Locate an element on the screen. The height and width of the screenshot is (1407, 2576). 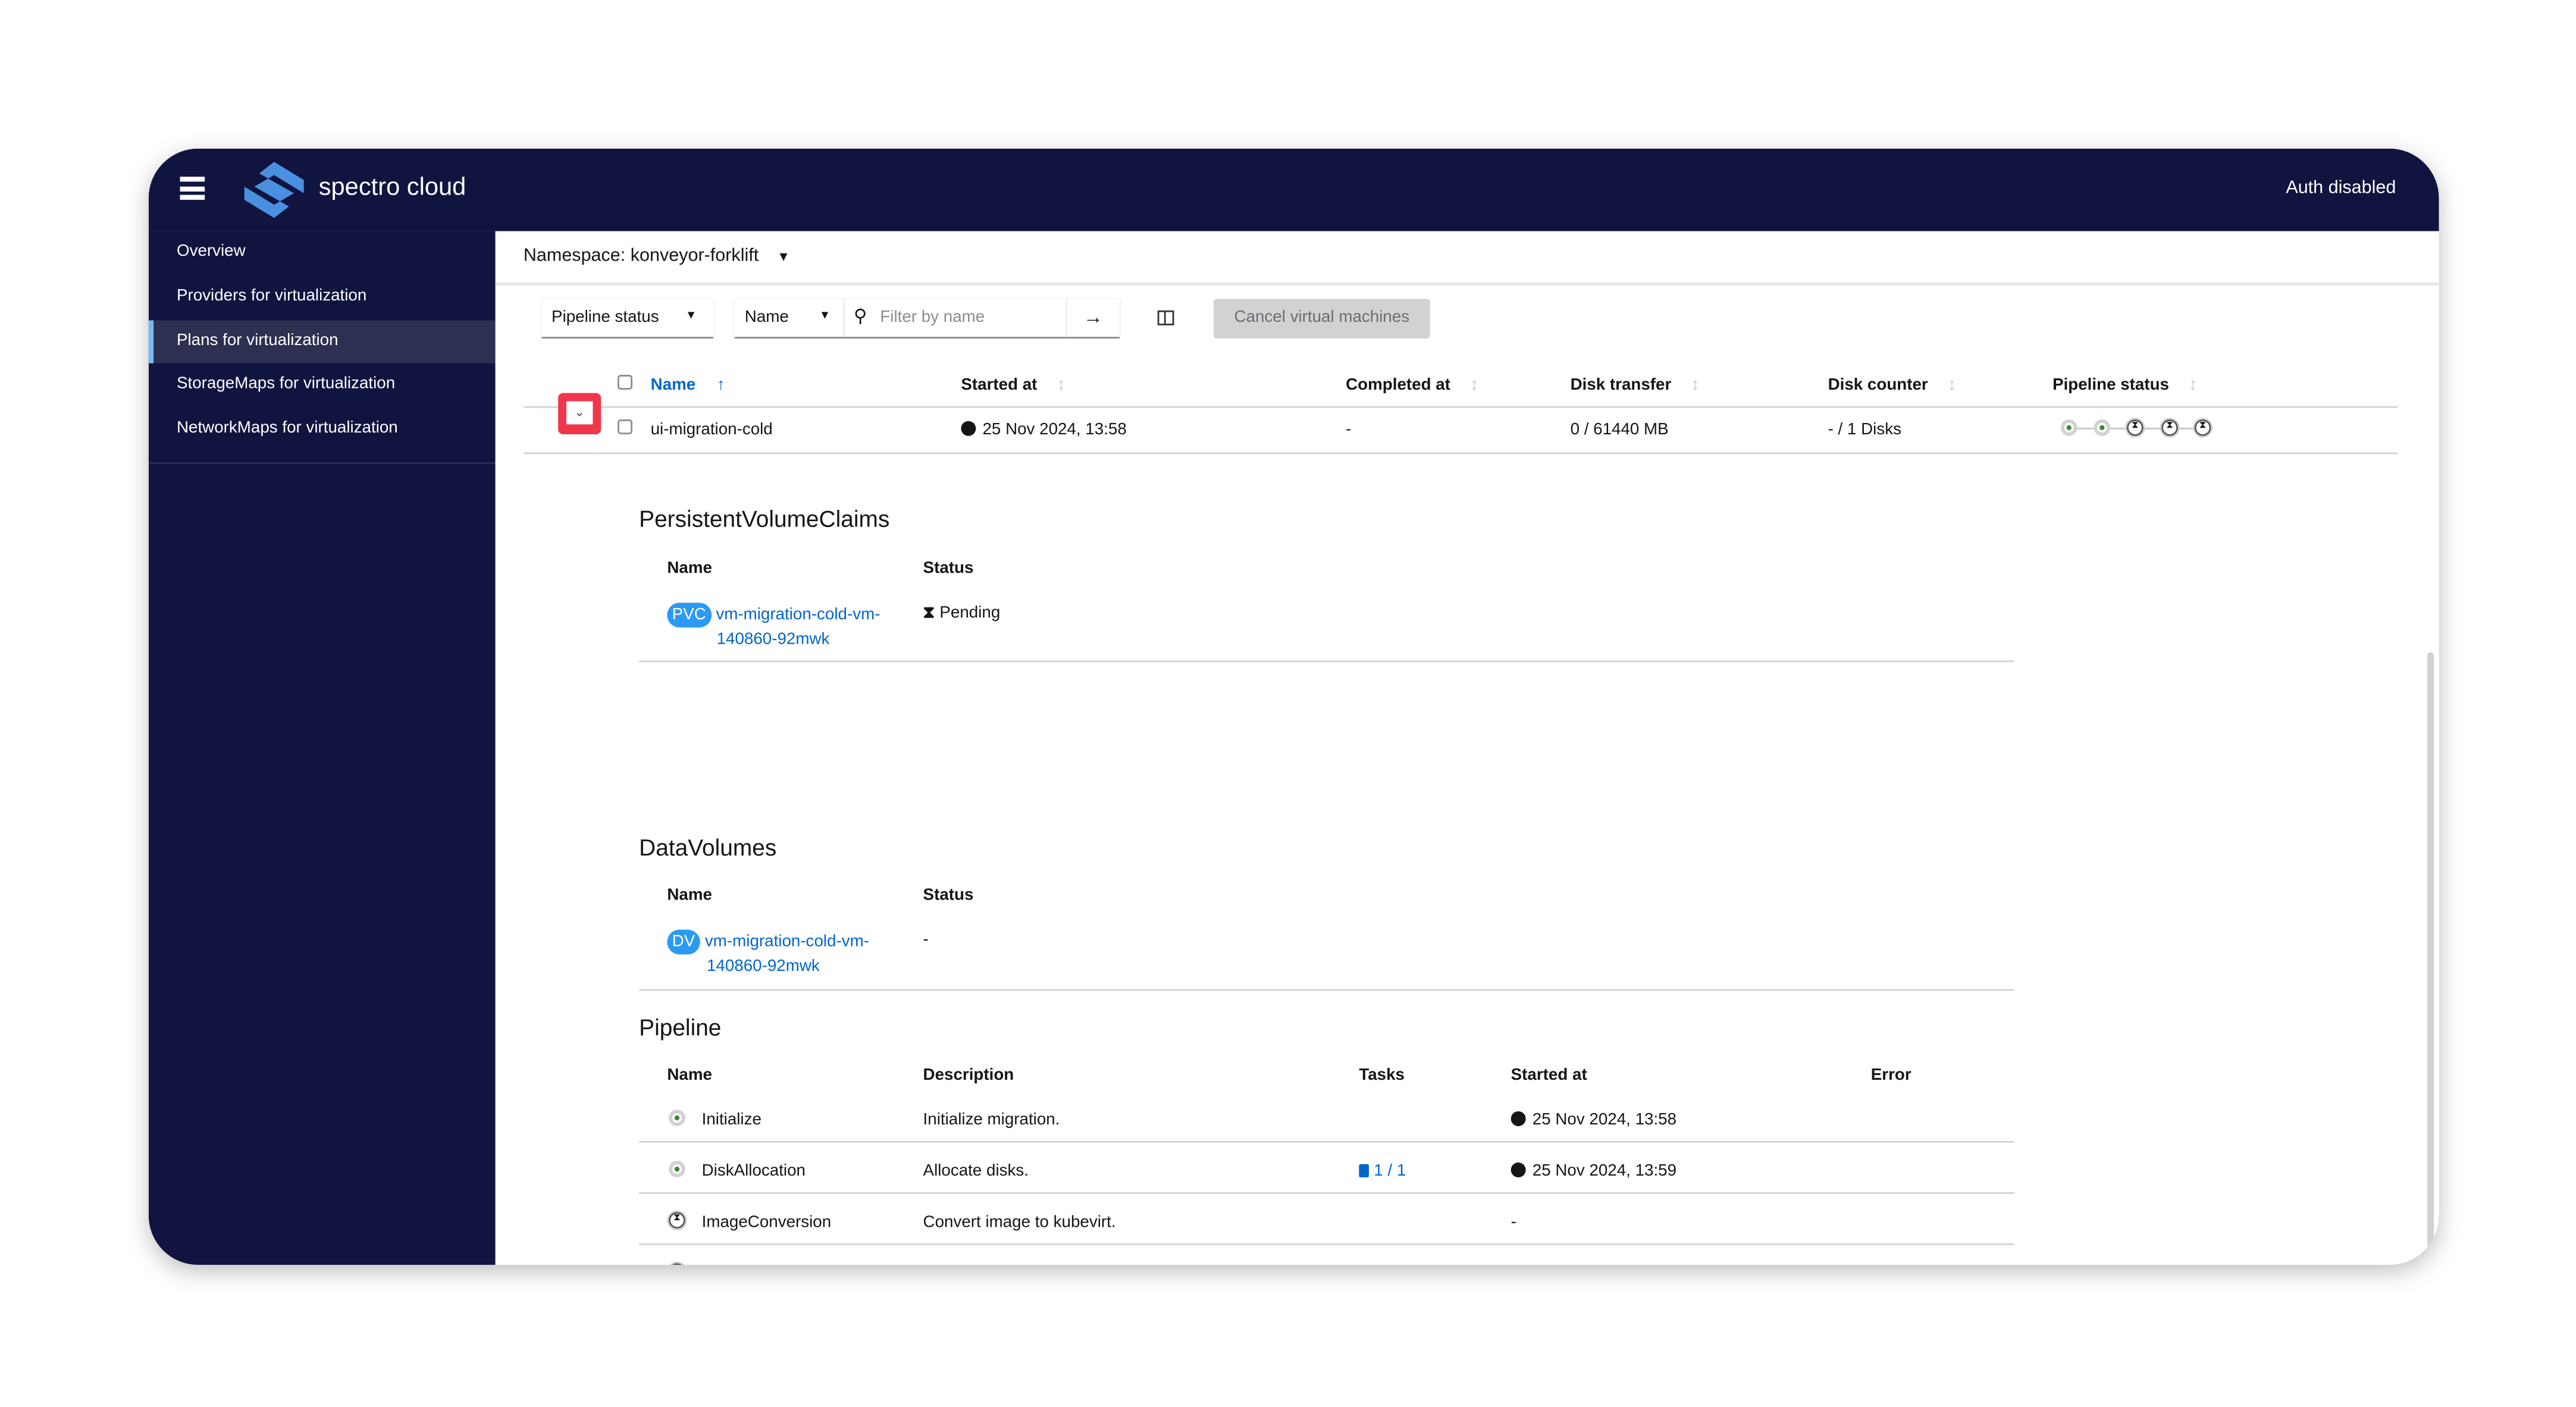
column-label: Completed at is located at coordinates (1398, 386).